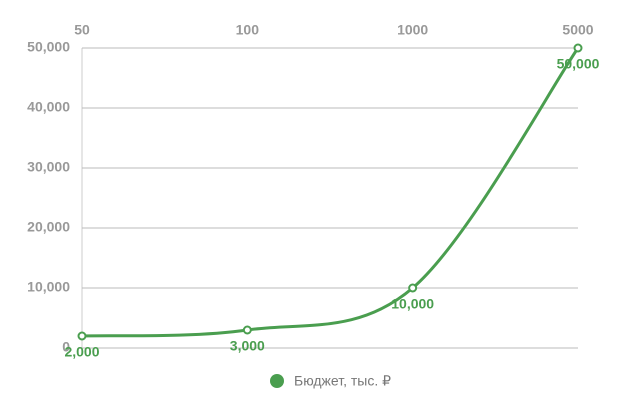  What do you see at coordinates (48, 167) in the screenshot?
I see `y-tick-label: 30,000` at bounding box center [48, 167].